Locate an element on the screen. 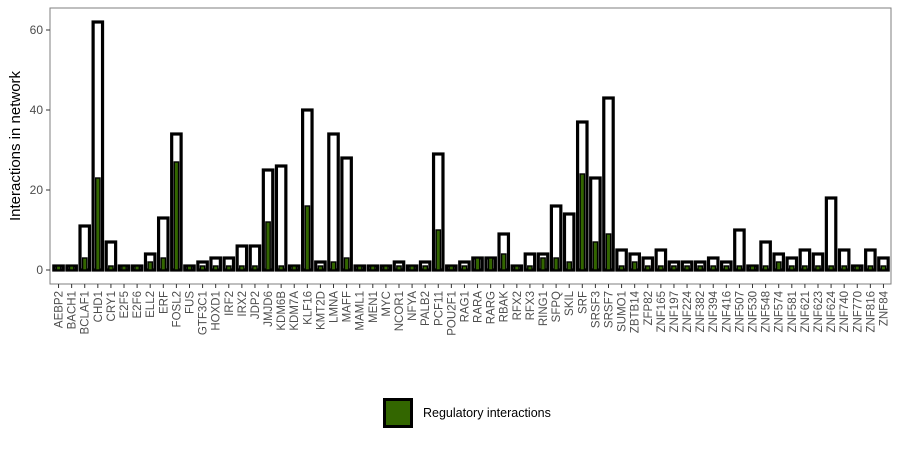  bar-regulatory-znf507 is located at coordinates (739, 268).